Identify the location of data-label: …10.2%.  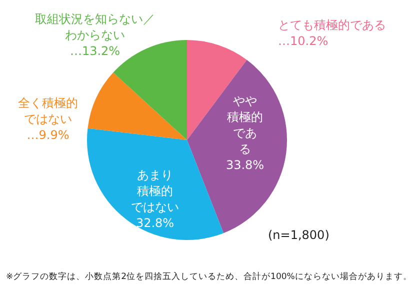
(303, 41).